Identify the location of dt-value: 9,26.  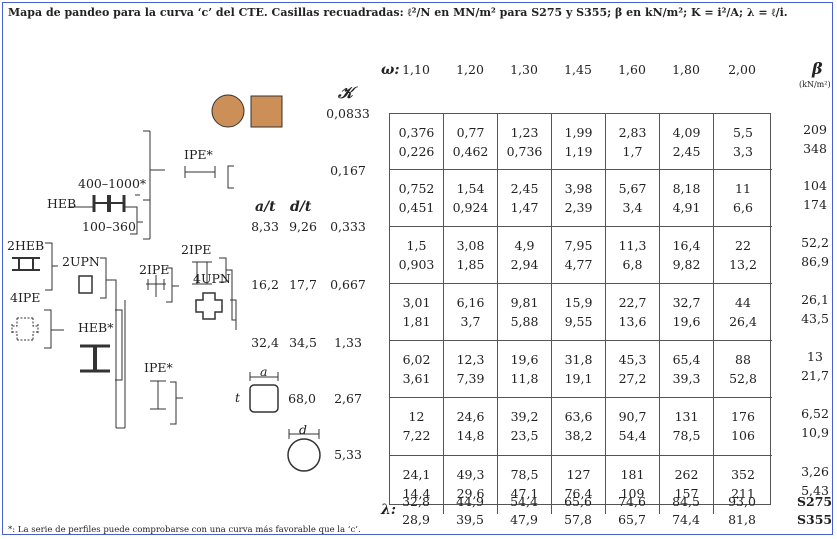
(303, 226).